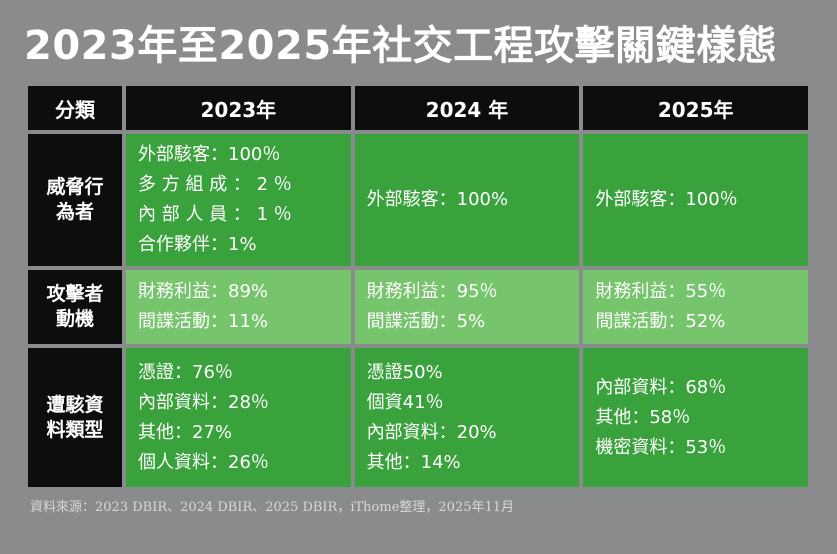  I want to click on header-2023: 2023年, so click(238, 108).